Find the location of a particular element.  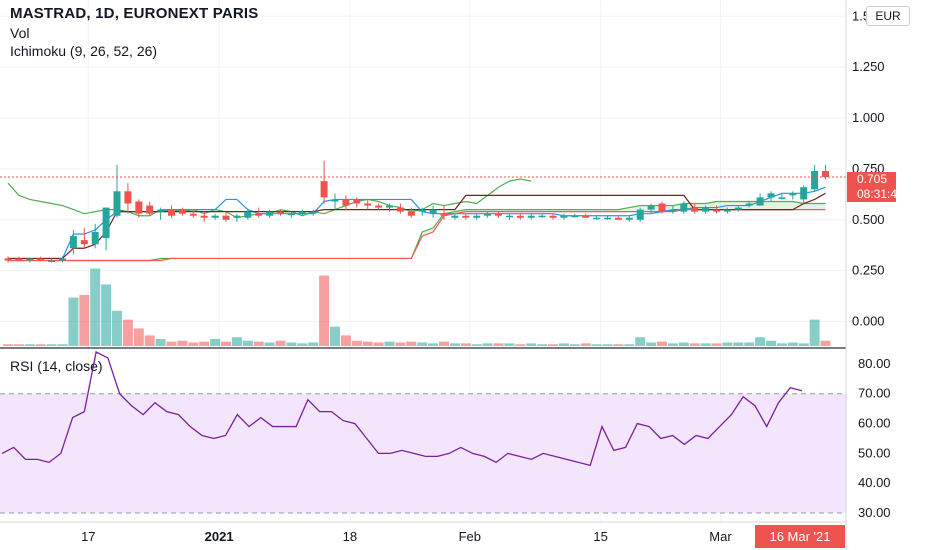

time-tick-label: 15 is located at coordinates (600, 536).